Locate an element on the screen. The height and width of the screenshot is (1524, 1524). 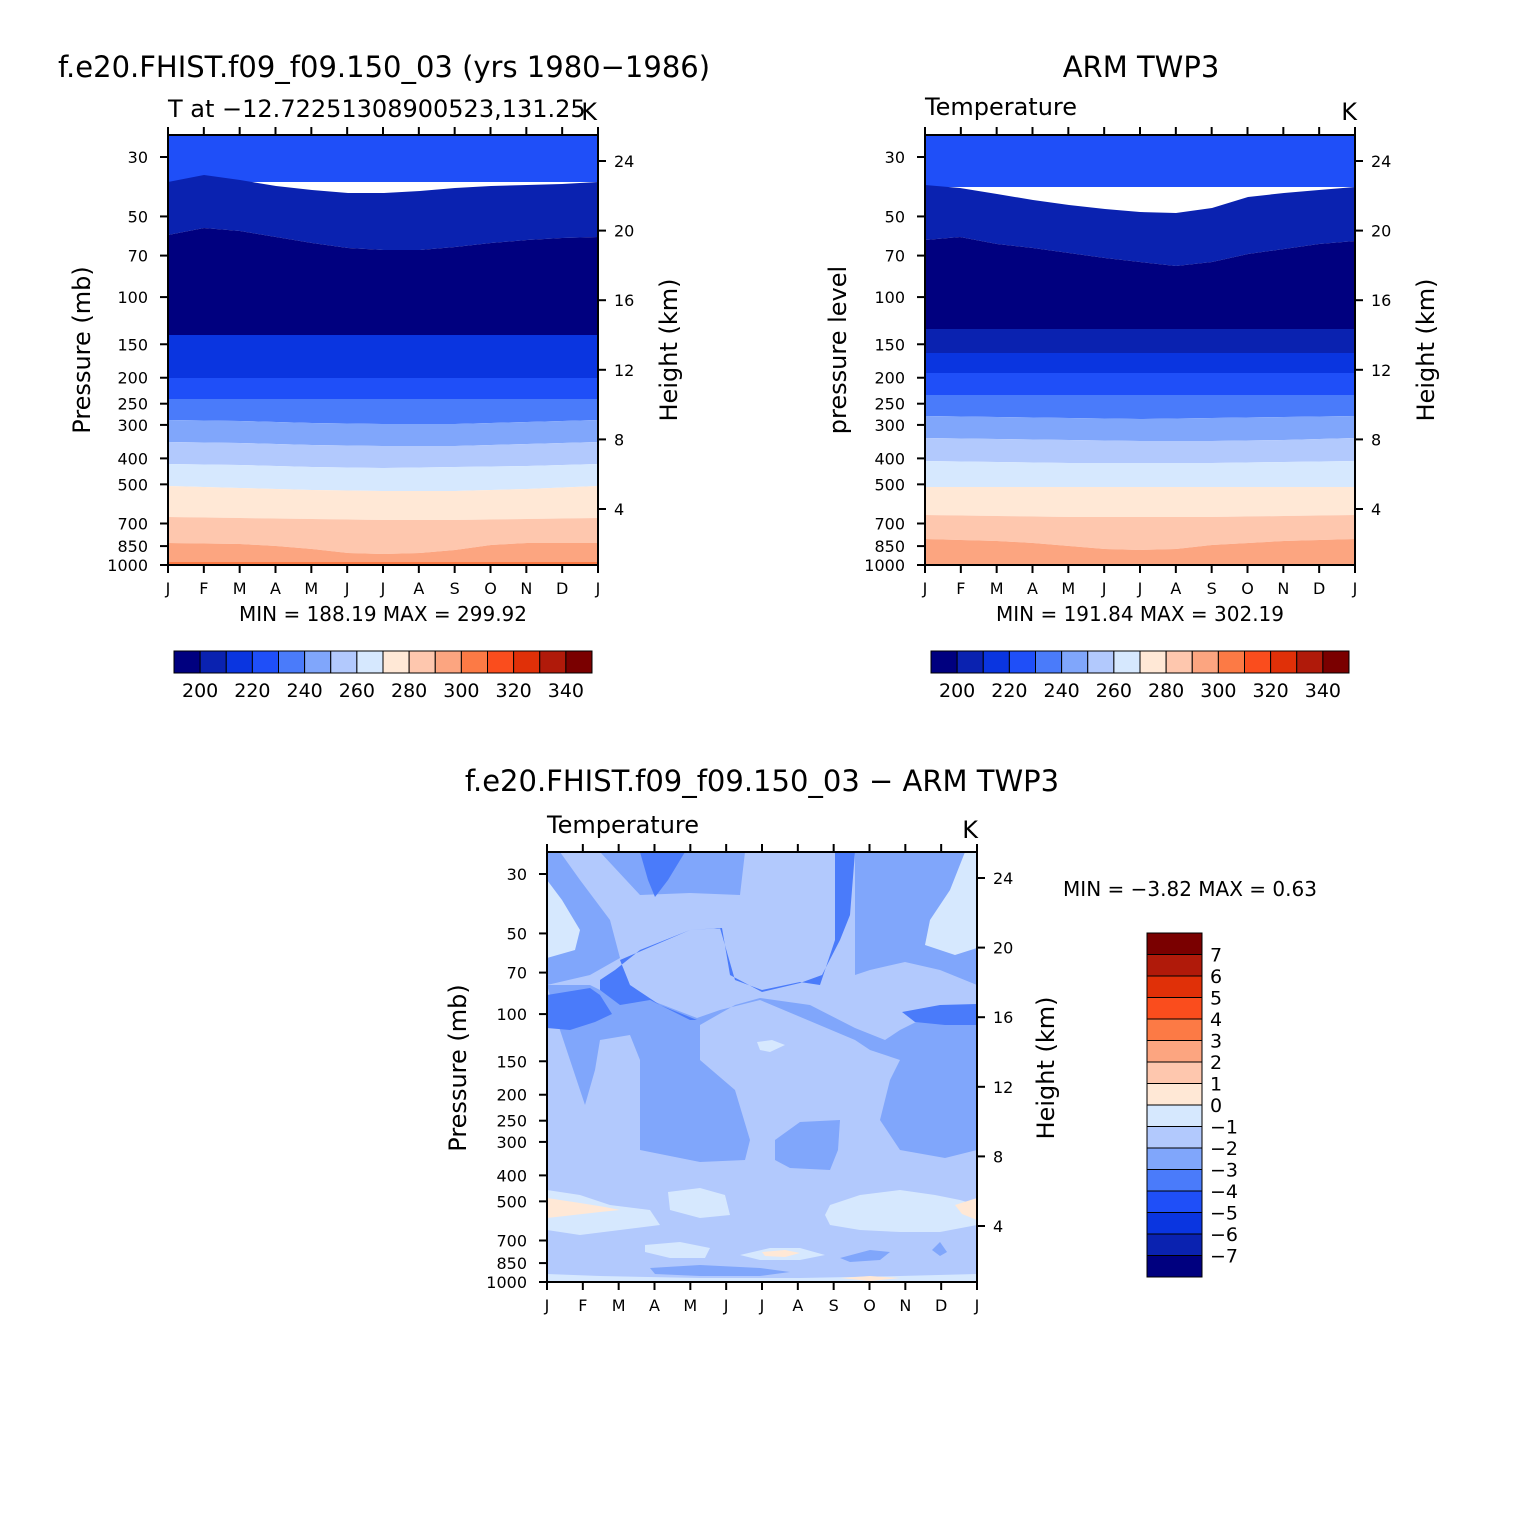
x-tick-label: D is located at coordinates (562, 588).